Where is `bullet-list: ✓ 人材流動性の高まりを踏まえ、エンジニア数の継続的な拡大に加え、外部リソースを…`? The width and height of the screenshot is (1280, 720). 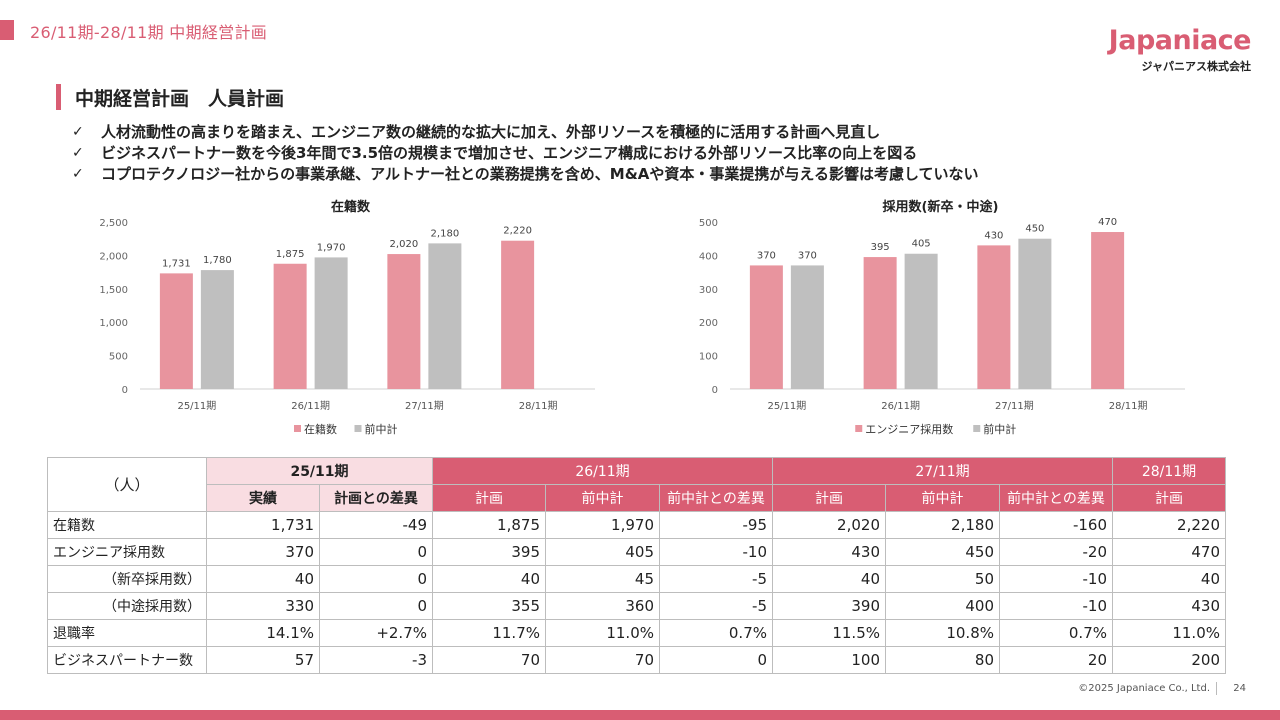 bullet-list: ✓ 人材流動性の高まりを踏まえ、エンジニア数の継続的な拡大に加え、外部リソースを… is located at coordinates (525, 152).